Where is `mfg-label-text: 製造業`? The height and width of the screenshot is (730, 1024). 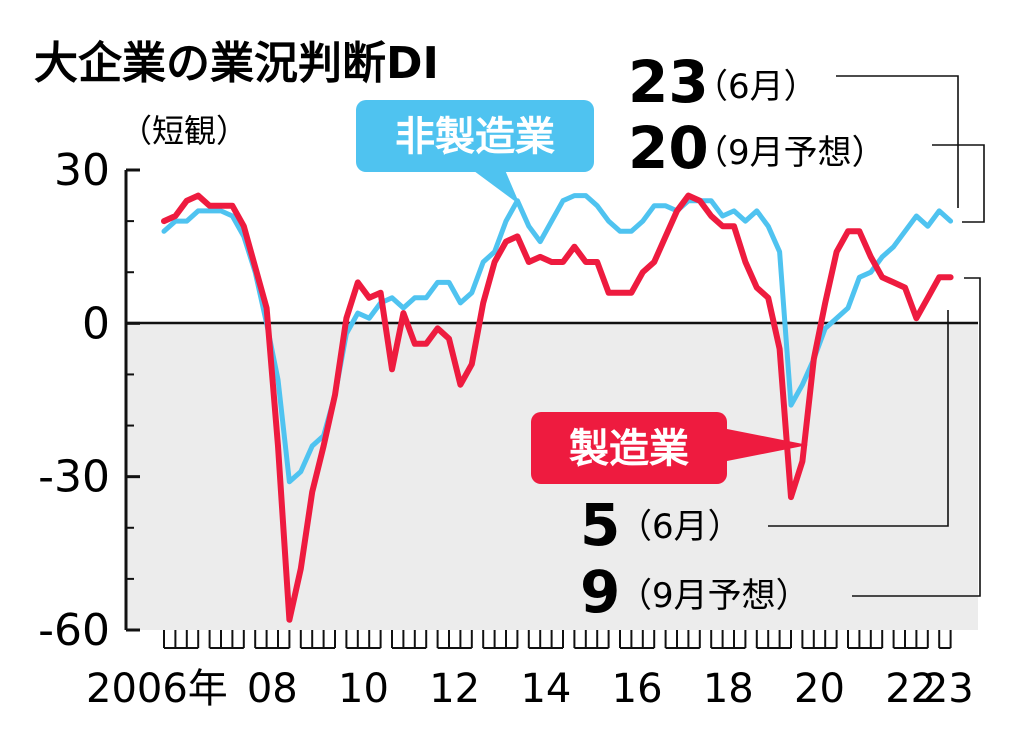
mfg-label-text: 製造業 is located at coordinates (629, 449).